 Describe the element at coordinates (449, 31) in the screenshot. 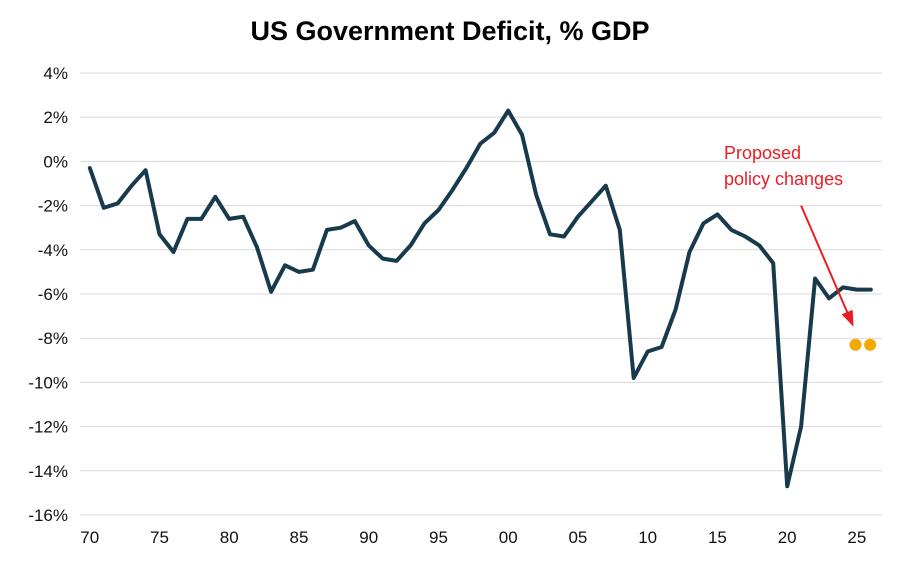

I see `chart-title: US Government Deficit, % GDP` at that location.